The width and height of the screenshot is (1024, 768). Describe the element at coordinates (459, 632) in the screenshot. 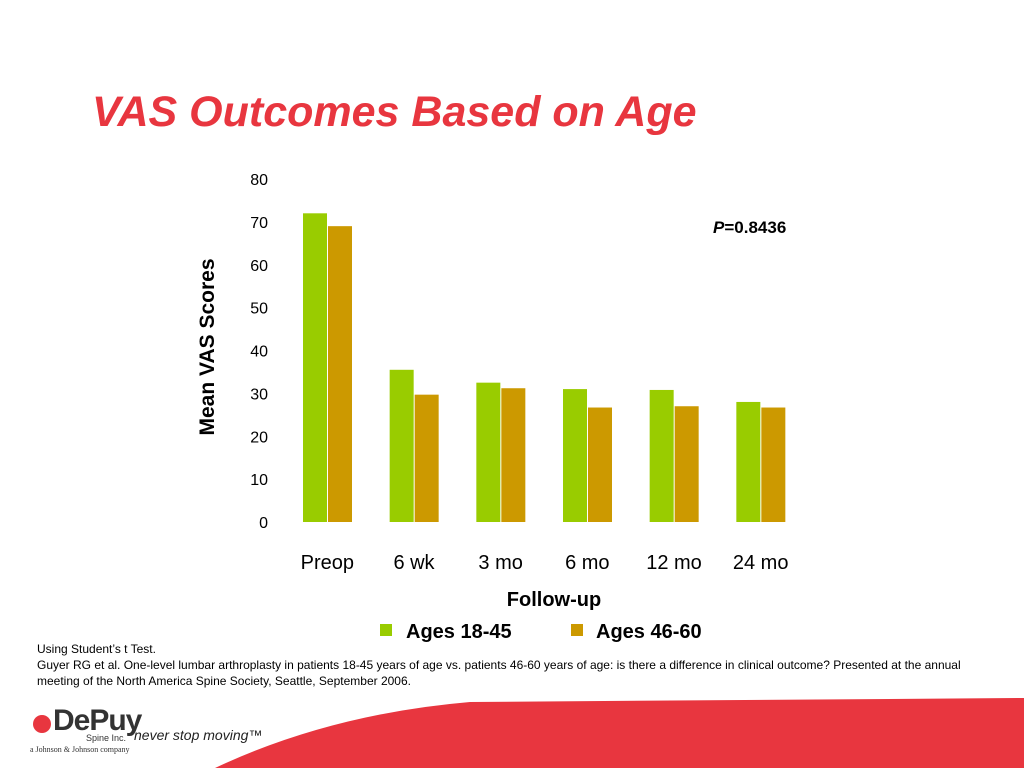

I see `legend-label-series-1: Ages 18-45` at that location.